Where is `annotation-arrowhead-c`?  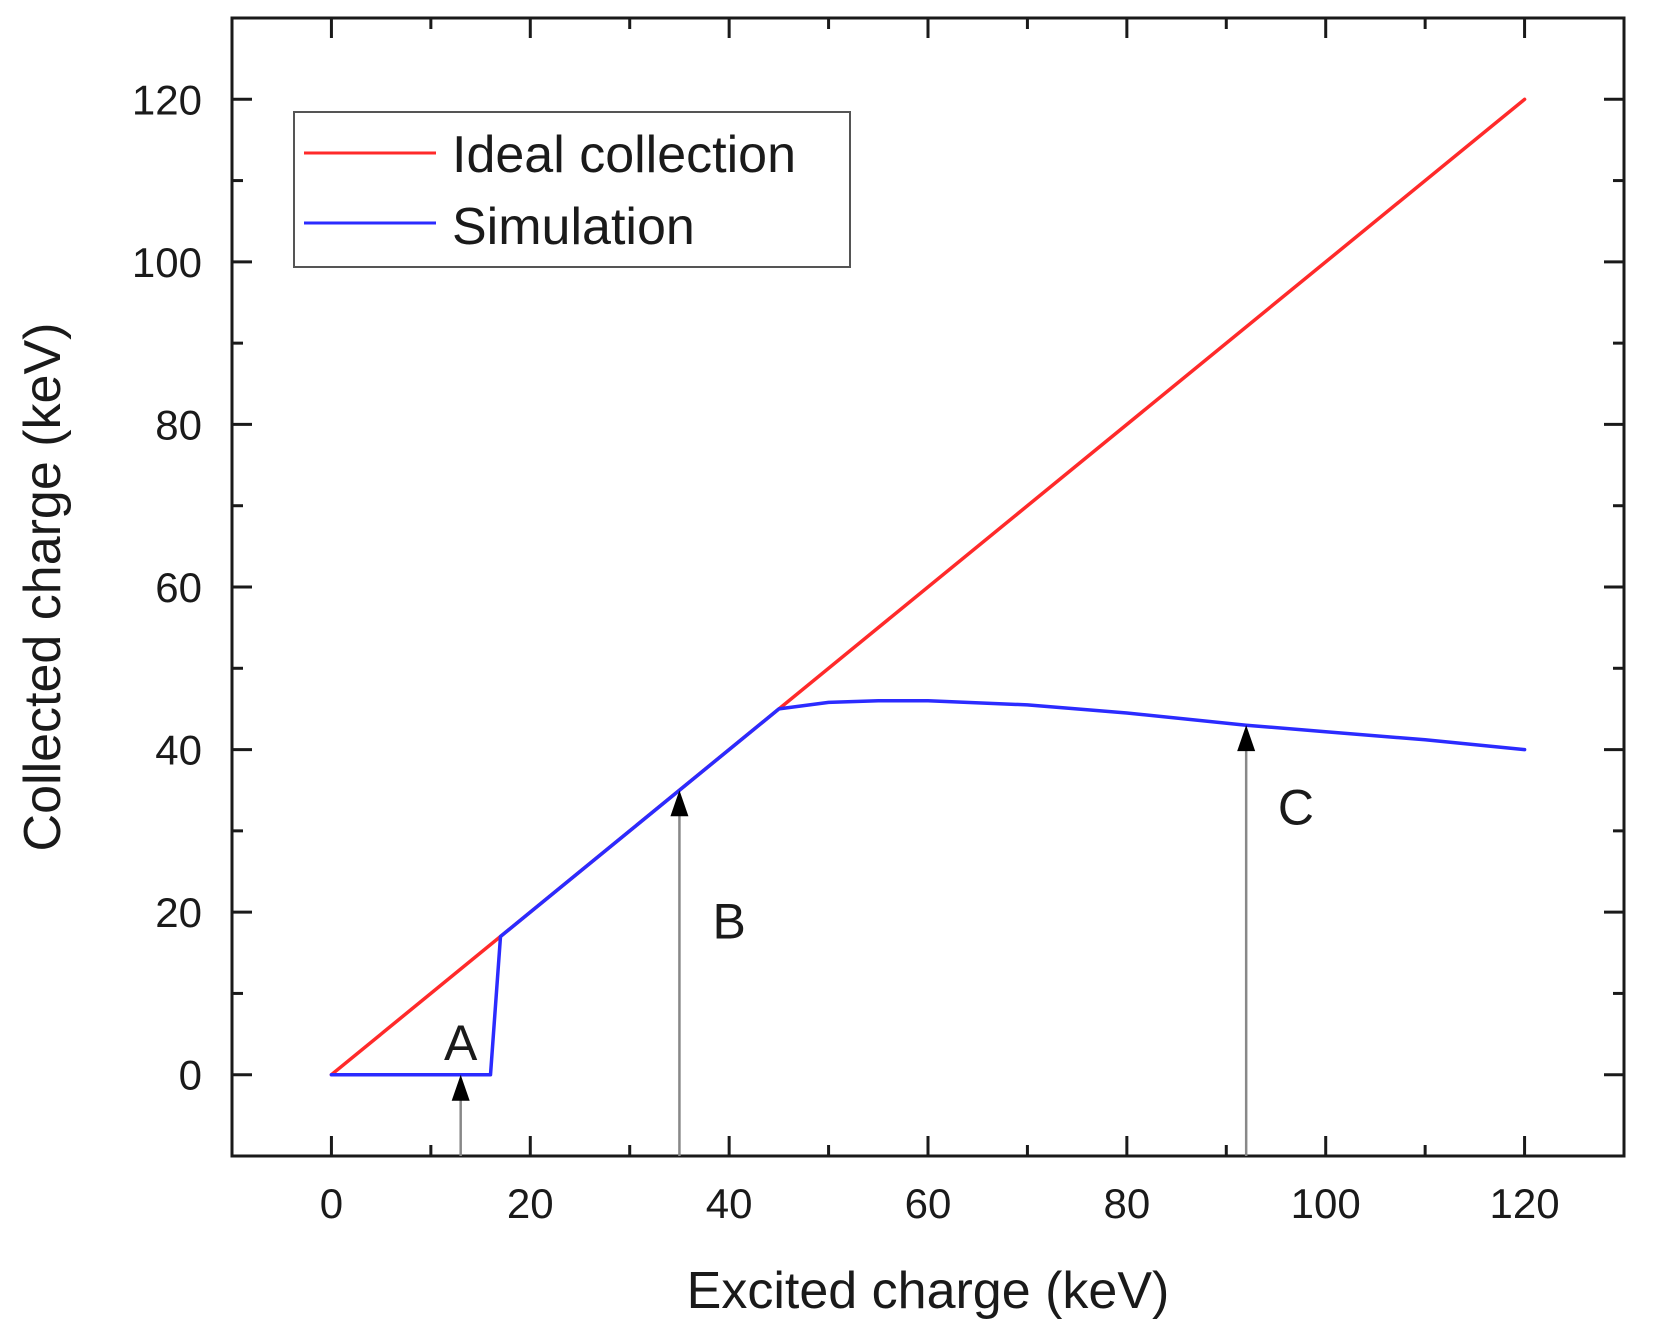
annotation-arrowhead-c is located at coordinates (1246, 738).